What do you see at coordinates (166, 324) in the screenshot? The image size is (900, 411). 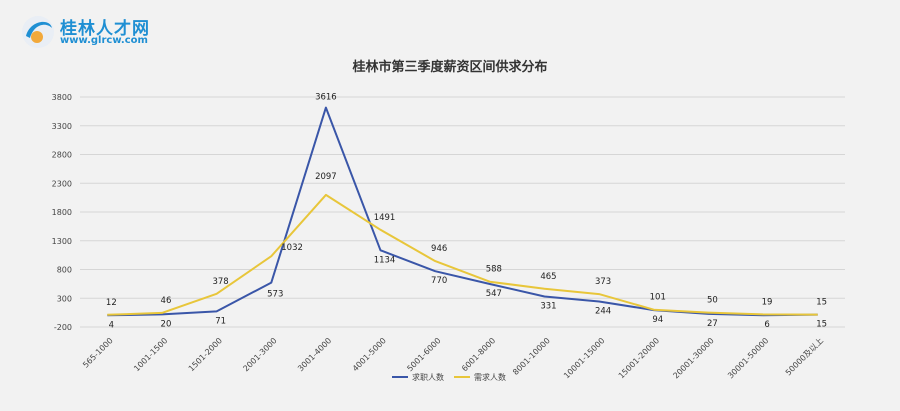 I see `data-label: 20` at bounding box center [166, 324].